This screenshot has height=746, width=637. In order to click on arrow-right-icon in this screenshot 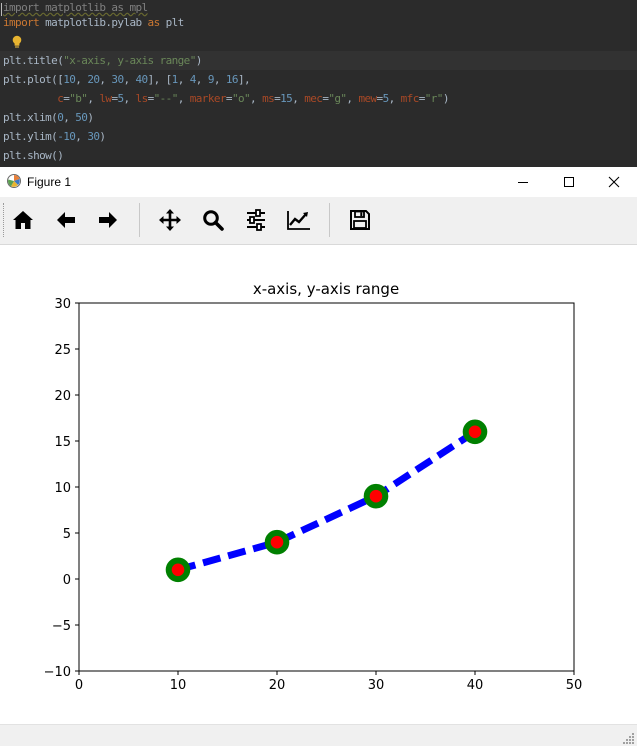, I will do `click(108, 220)`.